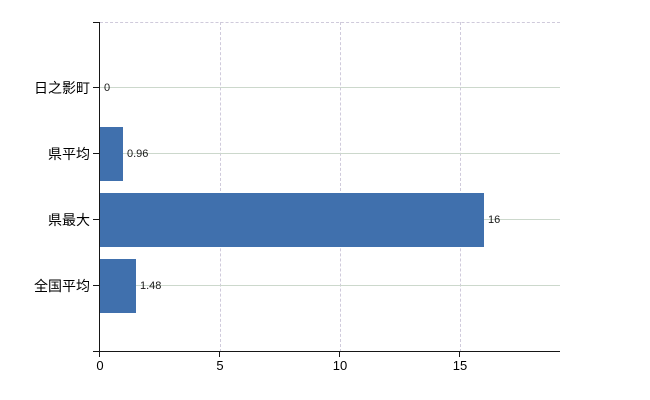 This screenshot has height=400, width=650. I want to click on bar-value-label: 16, so click(494, 220).